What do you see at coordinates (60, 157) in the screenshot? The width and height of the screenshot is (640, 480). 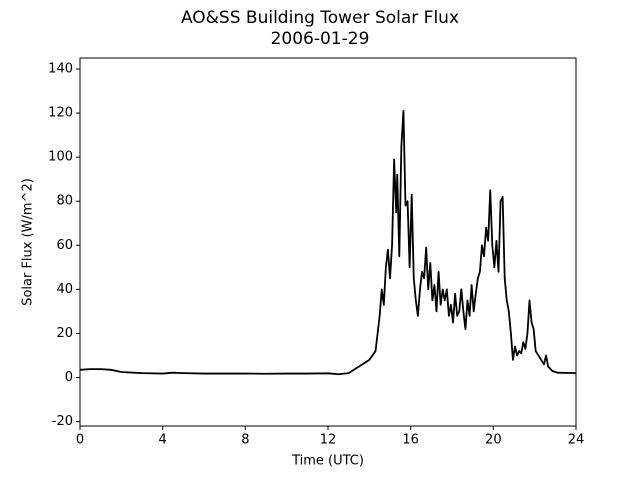 I see `y-tick-label: 100` at bounding box center [60, 157].